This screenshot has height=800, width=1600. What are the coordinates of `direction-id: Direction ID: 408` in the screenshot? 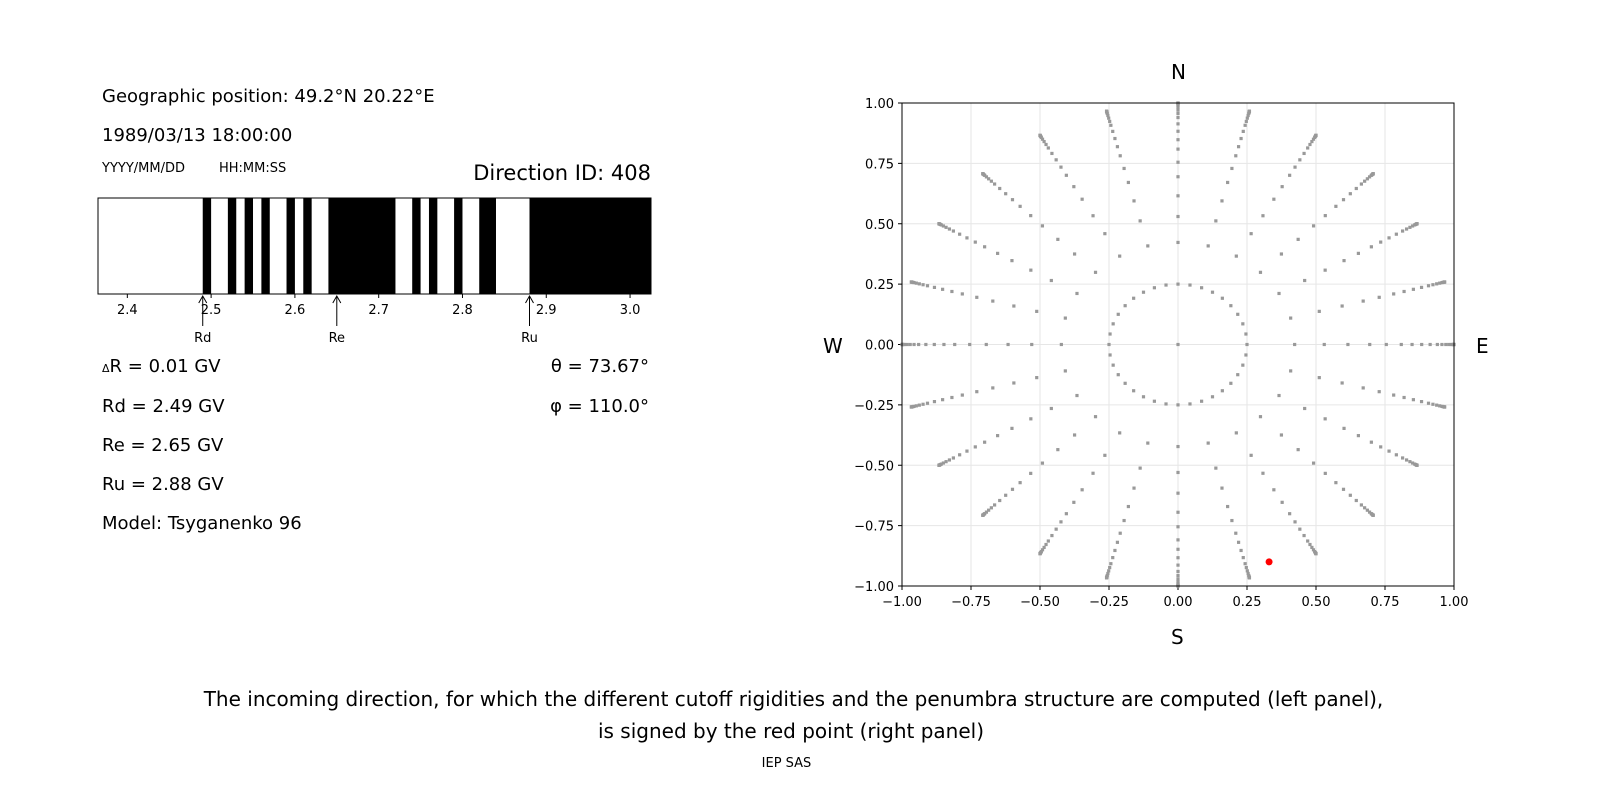 It's located at (562, 173).